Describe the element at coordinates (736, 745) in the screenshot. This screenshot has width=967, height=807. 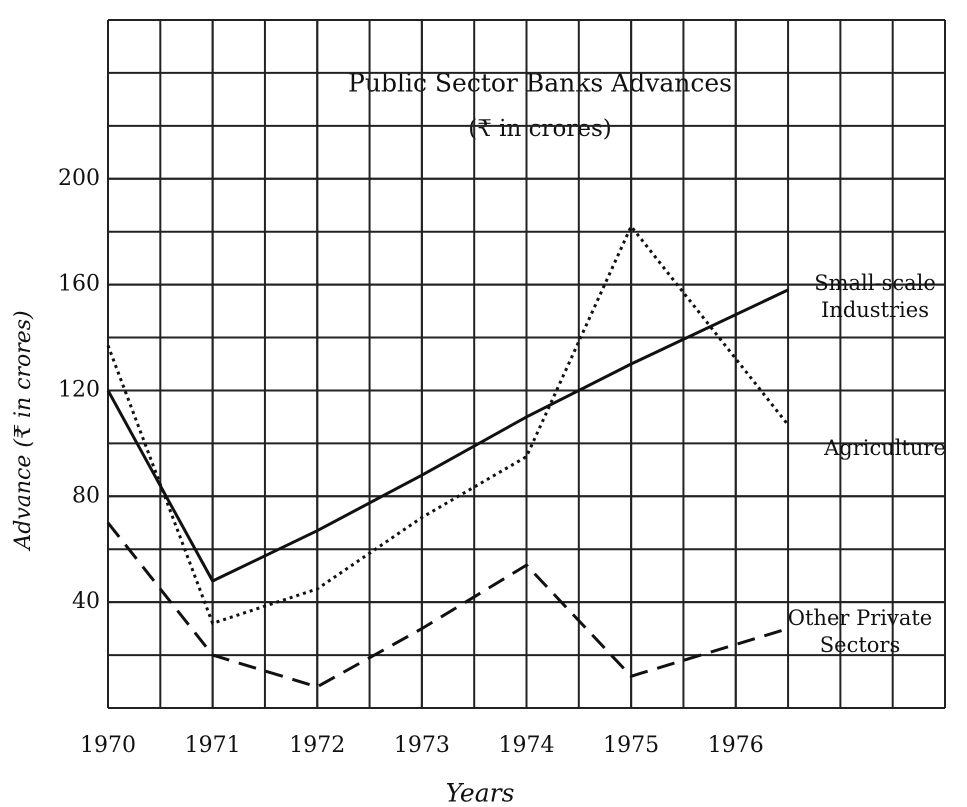
I see `x-tick-label: 1976` at that location.